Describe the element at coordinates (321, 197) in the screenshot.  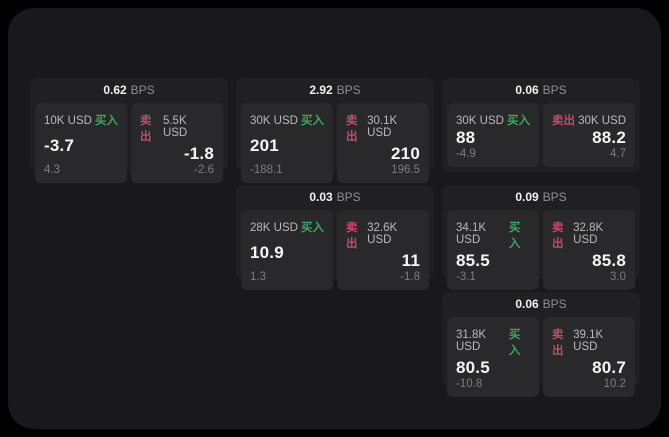
I see `bps-value: 0.03` at that location.